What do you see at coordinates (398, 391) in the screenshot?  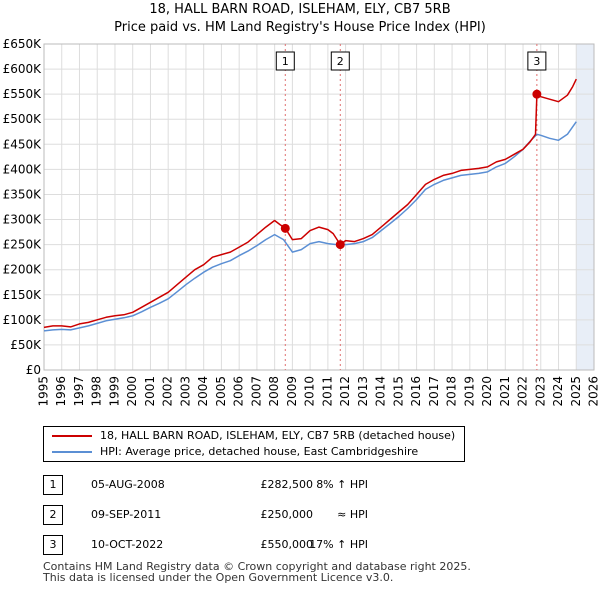 I see `x-tick-label: 2015` at bounding box center [398, 391].